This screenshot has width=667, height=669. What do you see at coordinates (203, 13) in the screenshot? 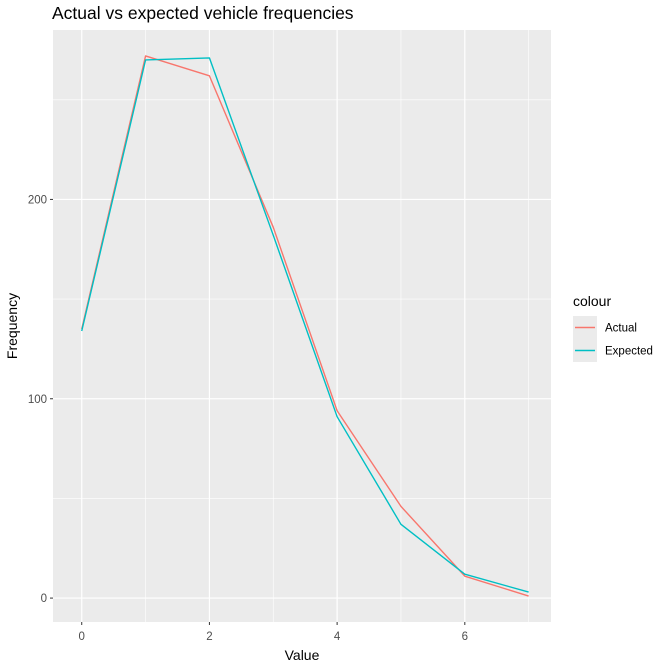
I see `chart-title: Actual vs expected vehicle frequencies` at bounding box center [203, 13].